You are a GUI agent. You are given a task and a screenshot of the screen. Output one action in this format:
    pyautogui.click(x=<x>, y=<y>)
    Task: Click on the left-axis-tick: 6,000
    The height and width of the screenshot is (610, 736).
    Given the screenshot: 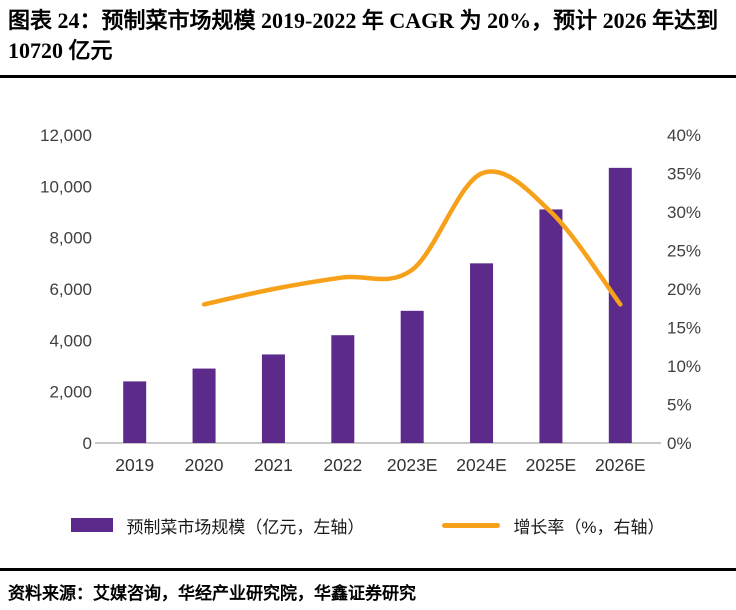 What is the action you would take?
    pyautogui.click(x=70, y=289)
    